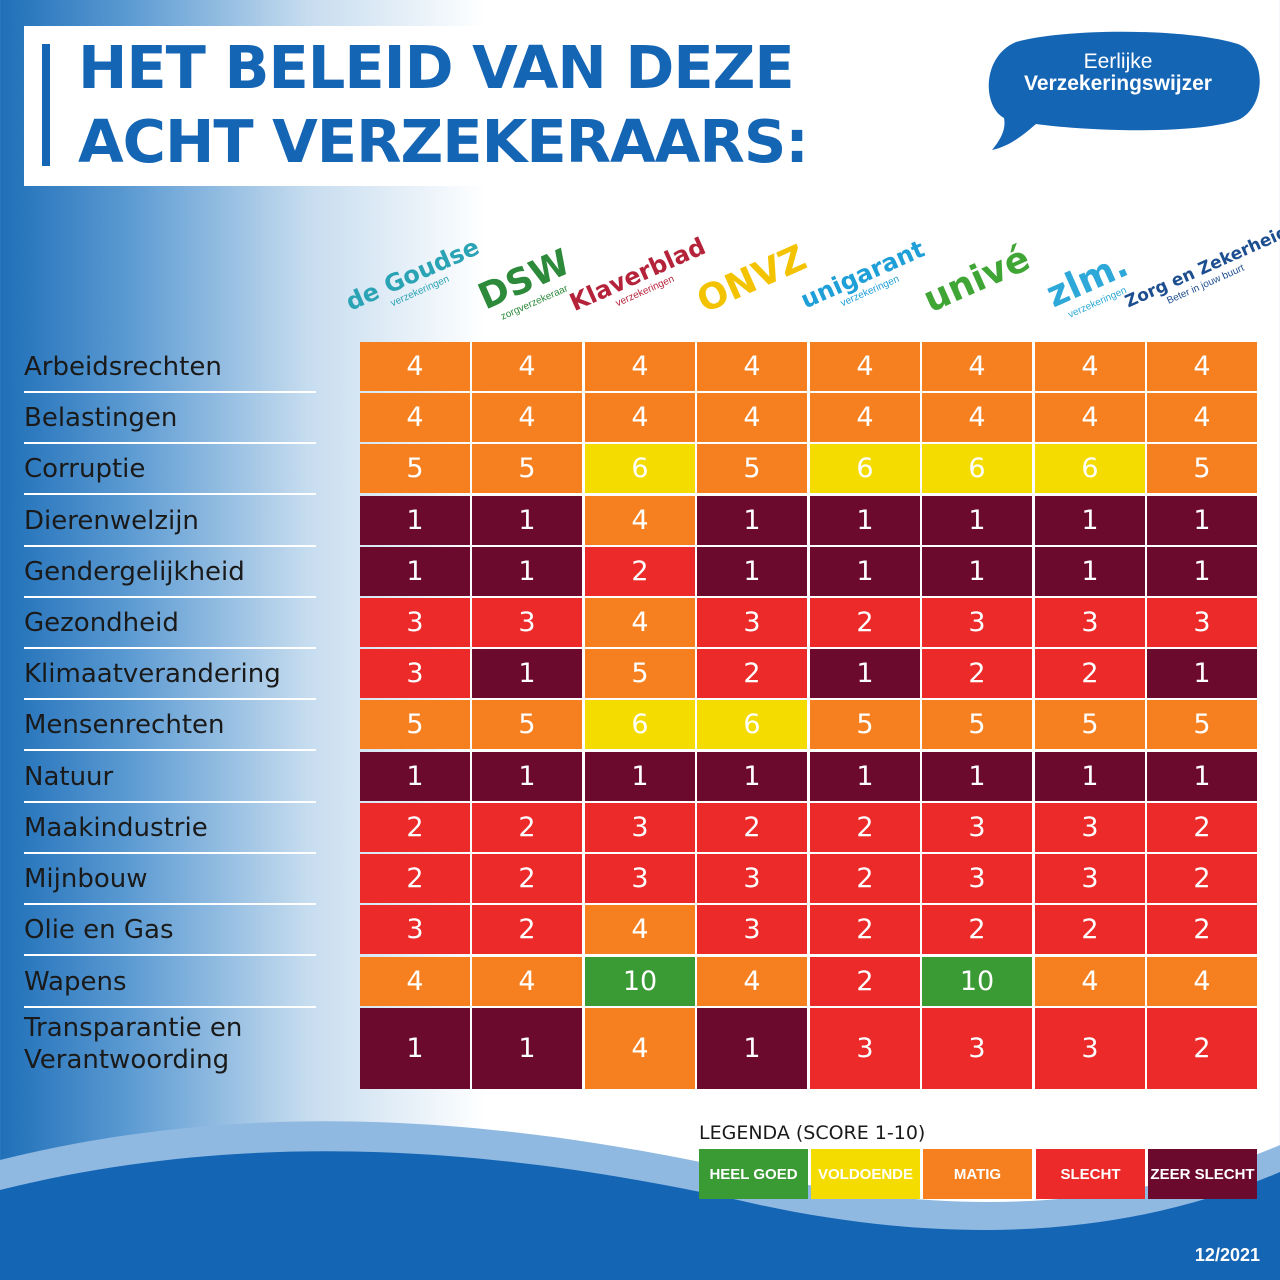  I want to click on legend-item: VOLDOENDE, so click(865, 1174).